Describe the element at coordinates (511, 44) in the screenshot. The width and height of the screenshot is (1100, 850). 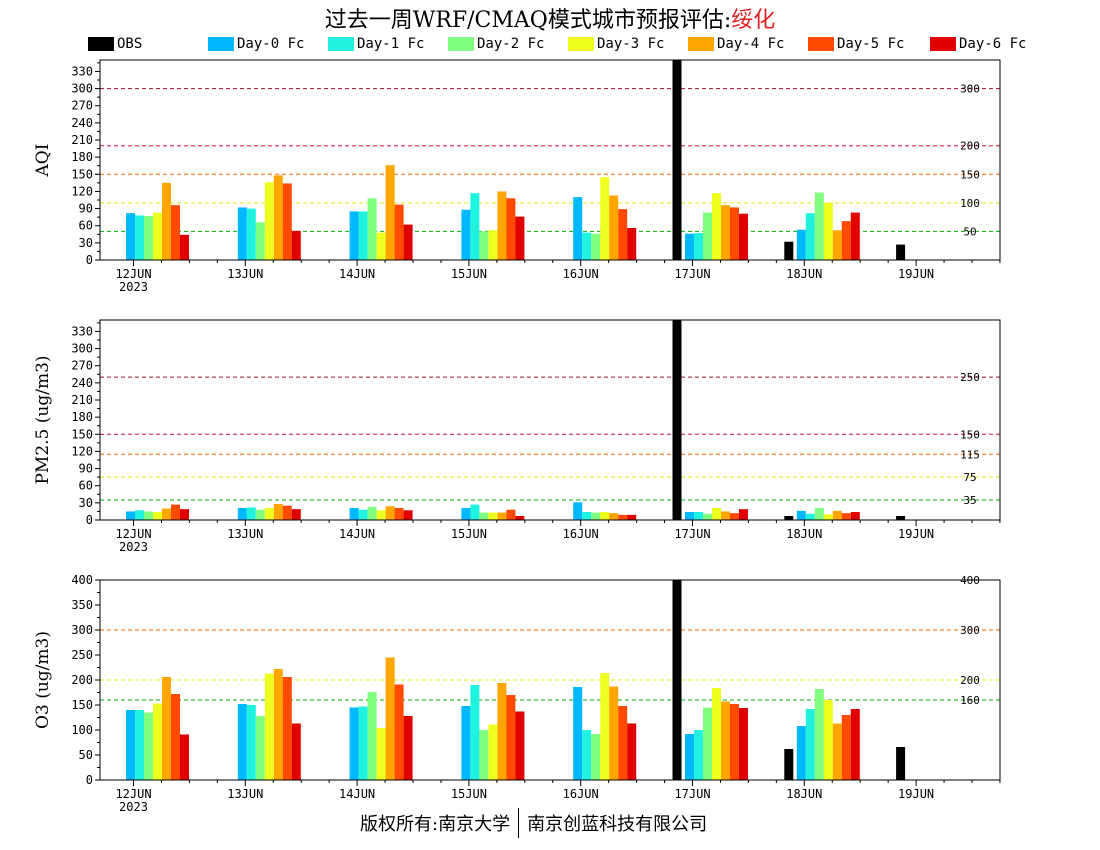
I see `legend-label: Day-2 Fc` at that location.